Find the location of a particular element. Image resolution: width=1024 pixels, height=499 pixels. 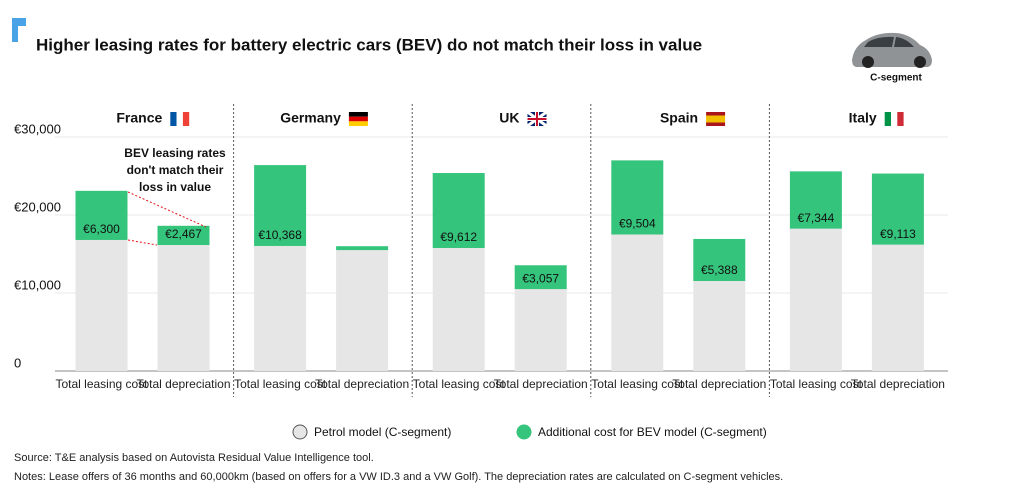

value-label: €10,368 is located at coordinates (280, 235).